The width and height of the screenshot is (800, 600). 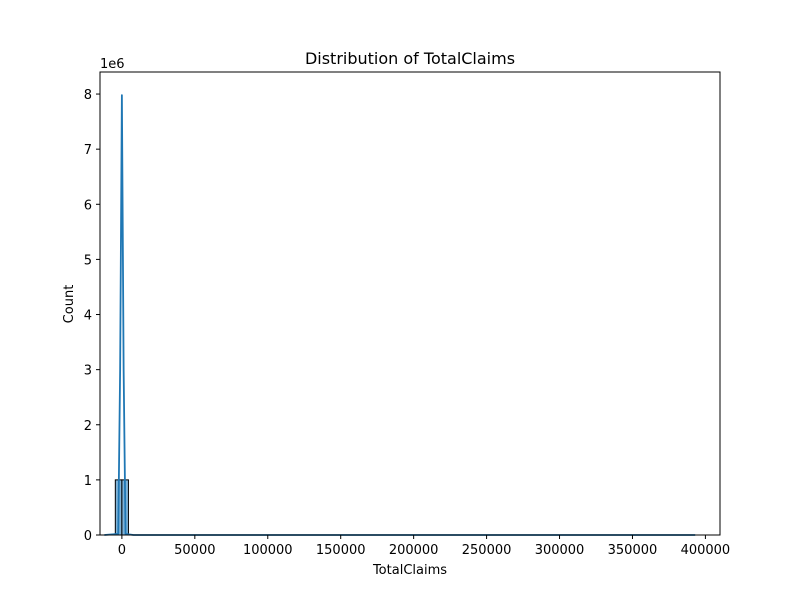 What do you see at coordinates (88, 426) in the screenshot?
I see `y-tick-label: 2` at bounding box center [88, 426].